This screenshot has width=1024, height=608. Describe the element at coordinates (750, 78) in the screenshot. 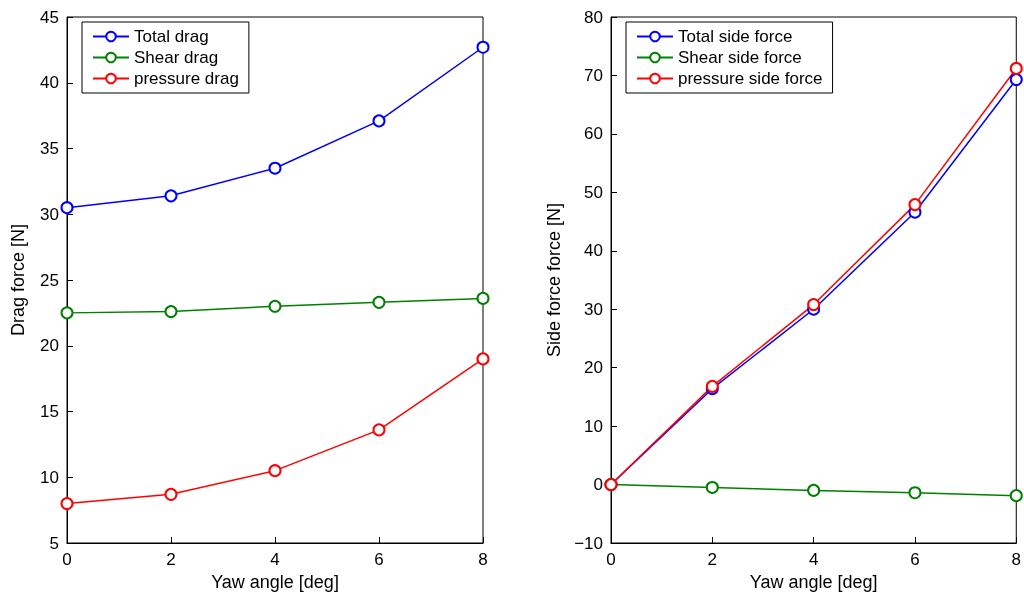

I see `legend-label: pressure side force` at that location.